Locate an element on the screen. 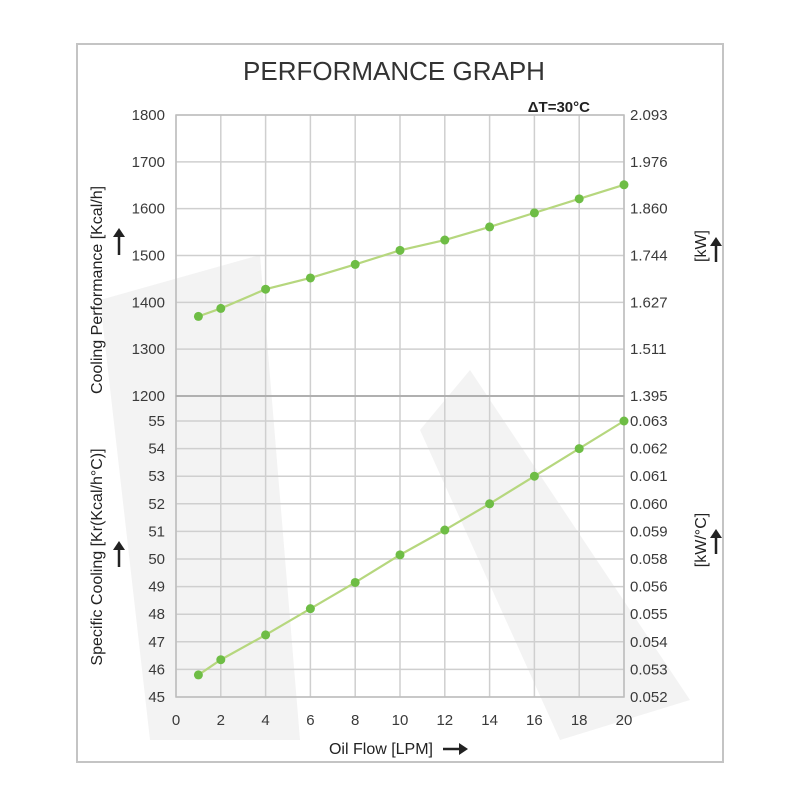 The image size is (800, 800). y-tick-label: 1300 is located at coordinates (148, 349).